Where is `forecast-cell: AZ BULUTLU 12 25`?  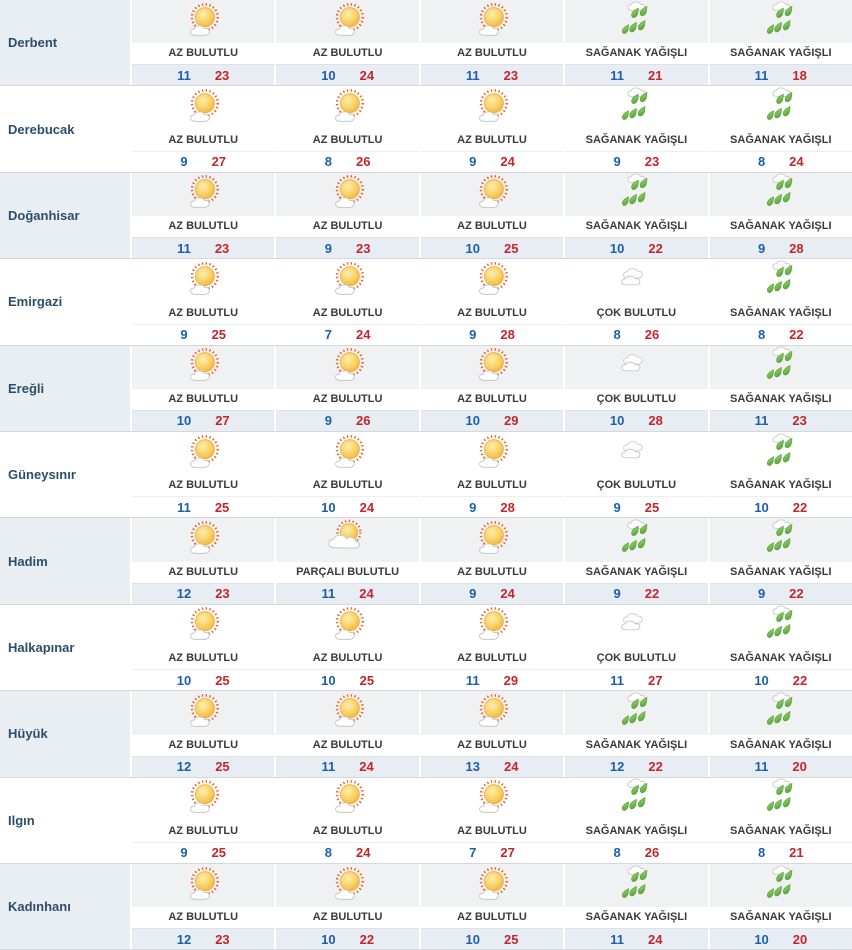
forecast-cell: AZ BULUTLU 12 25 is located at coordinates (202, 734).